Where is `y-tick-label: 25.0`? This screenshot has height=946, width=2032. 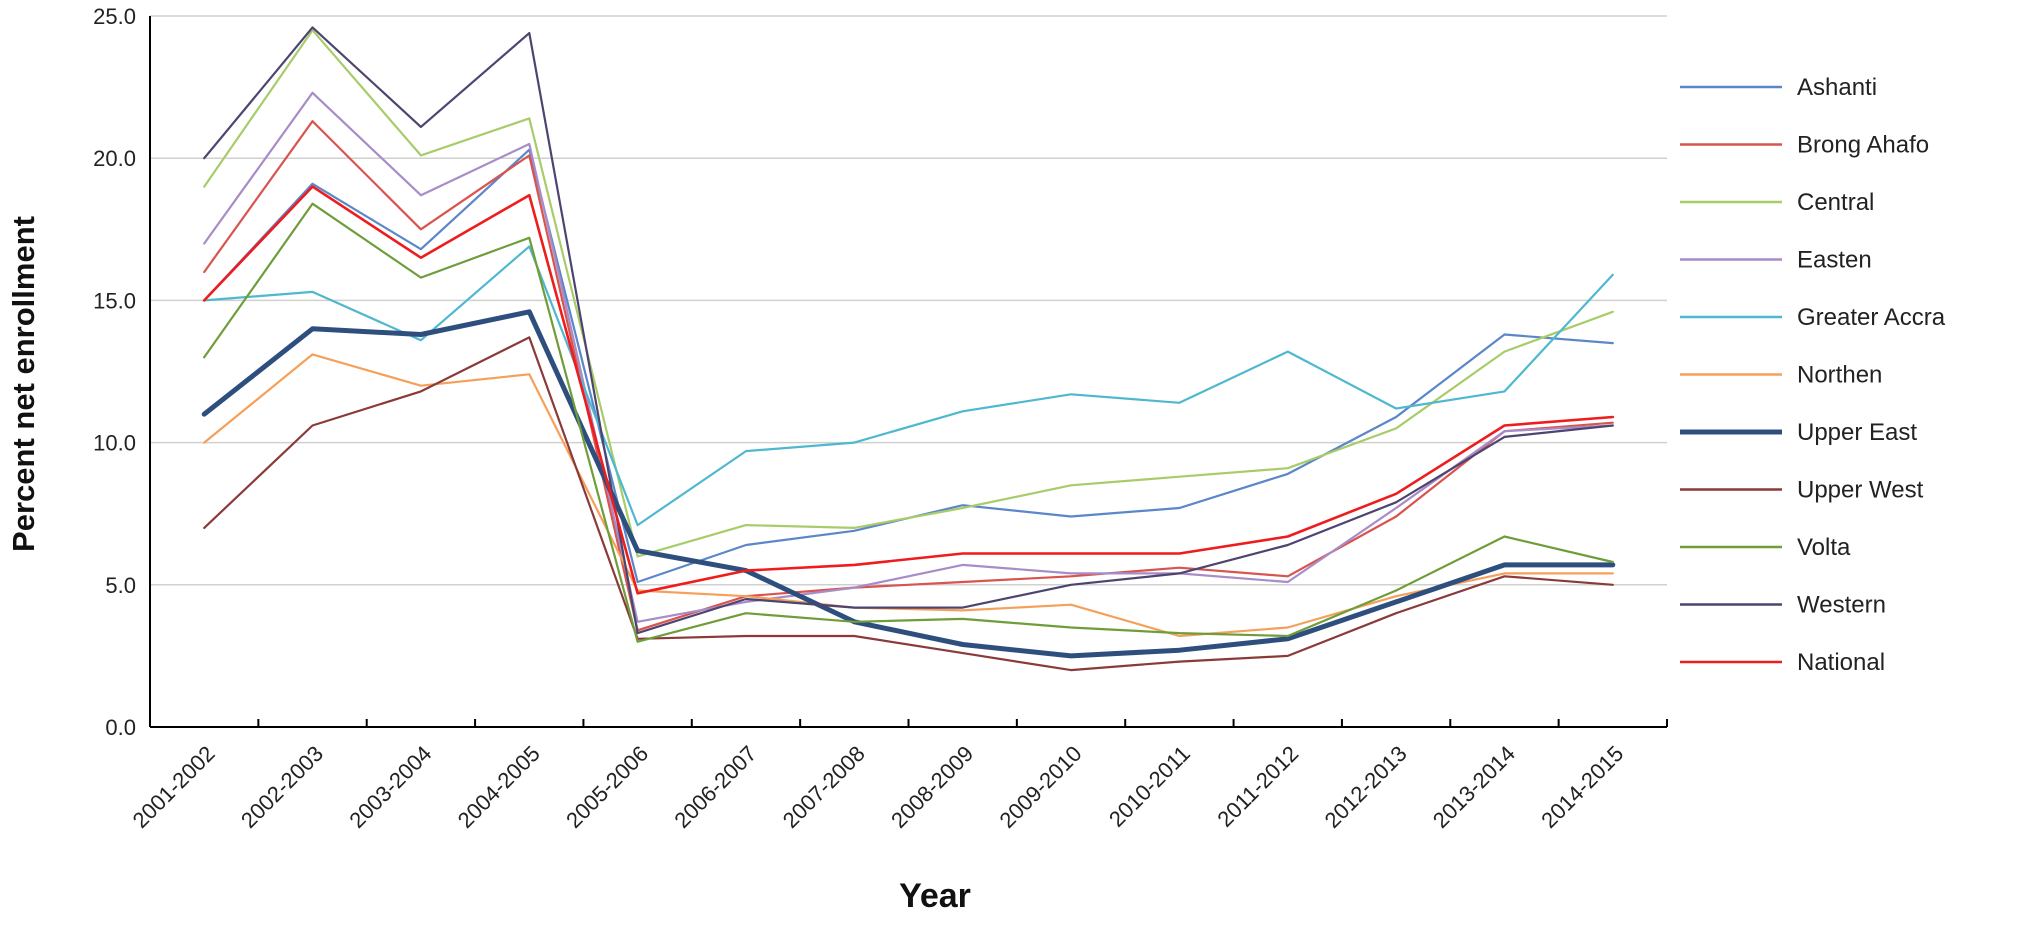 y-tick-label: 25.0 is located at coordinates (114, 16).